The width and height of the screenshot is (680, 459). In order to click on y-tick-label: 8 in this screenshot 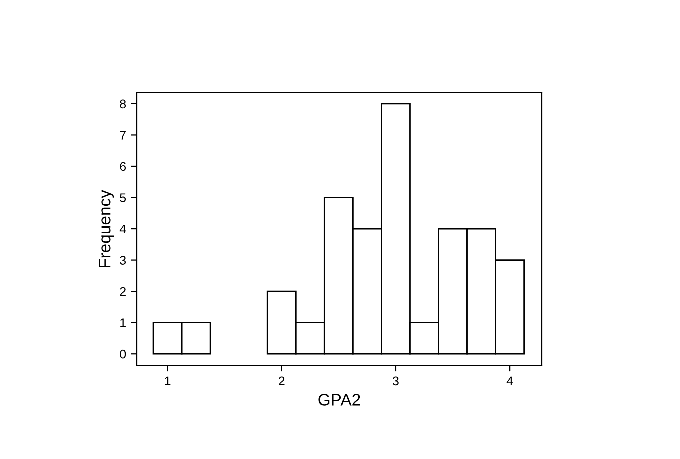, I will do `click(123, 104)`.